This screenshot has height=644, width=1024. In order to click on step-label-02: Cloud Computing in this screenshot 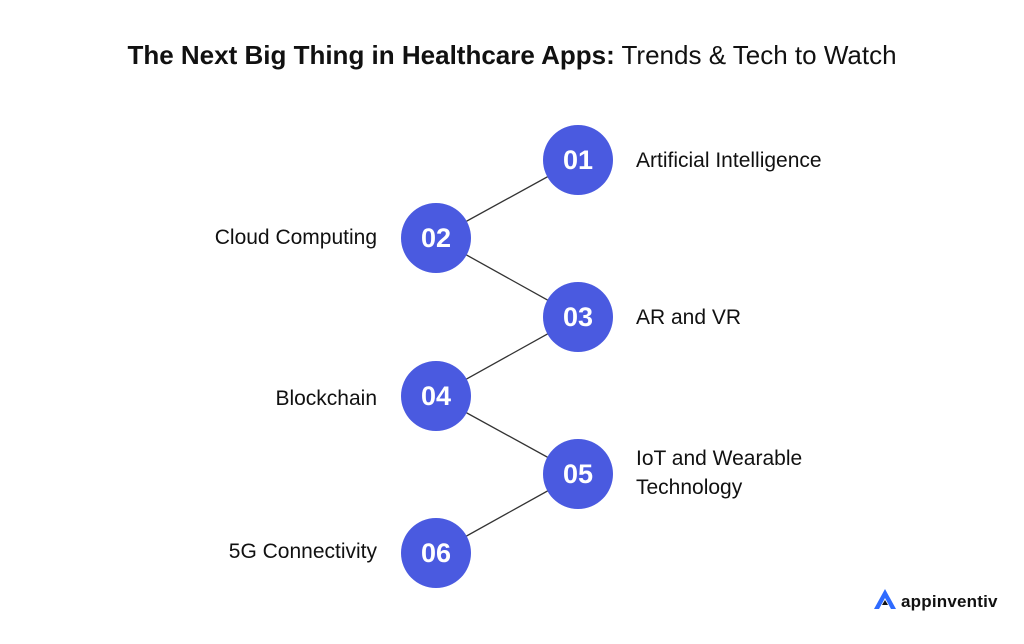, I will do `click(295, 237)`.